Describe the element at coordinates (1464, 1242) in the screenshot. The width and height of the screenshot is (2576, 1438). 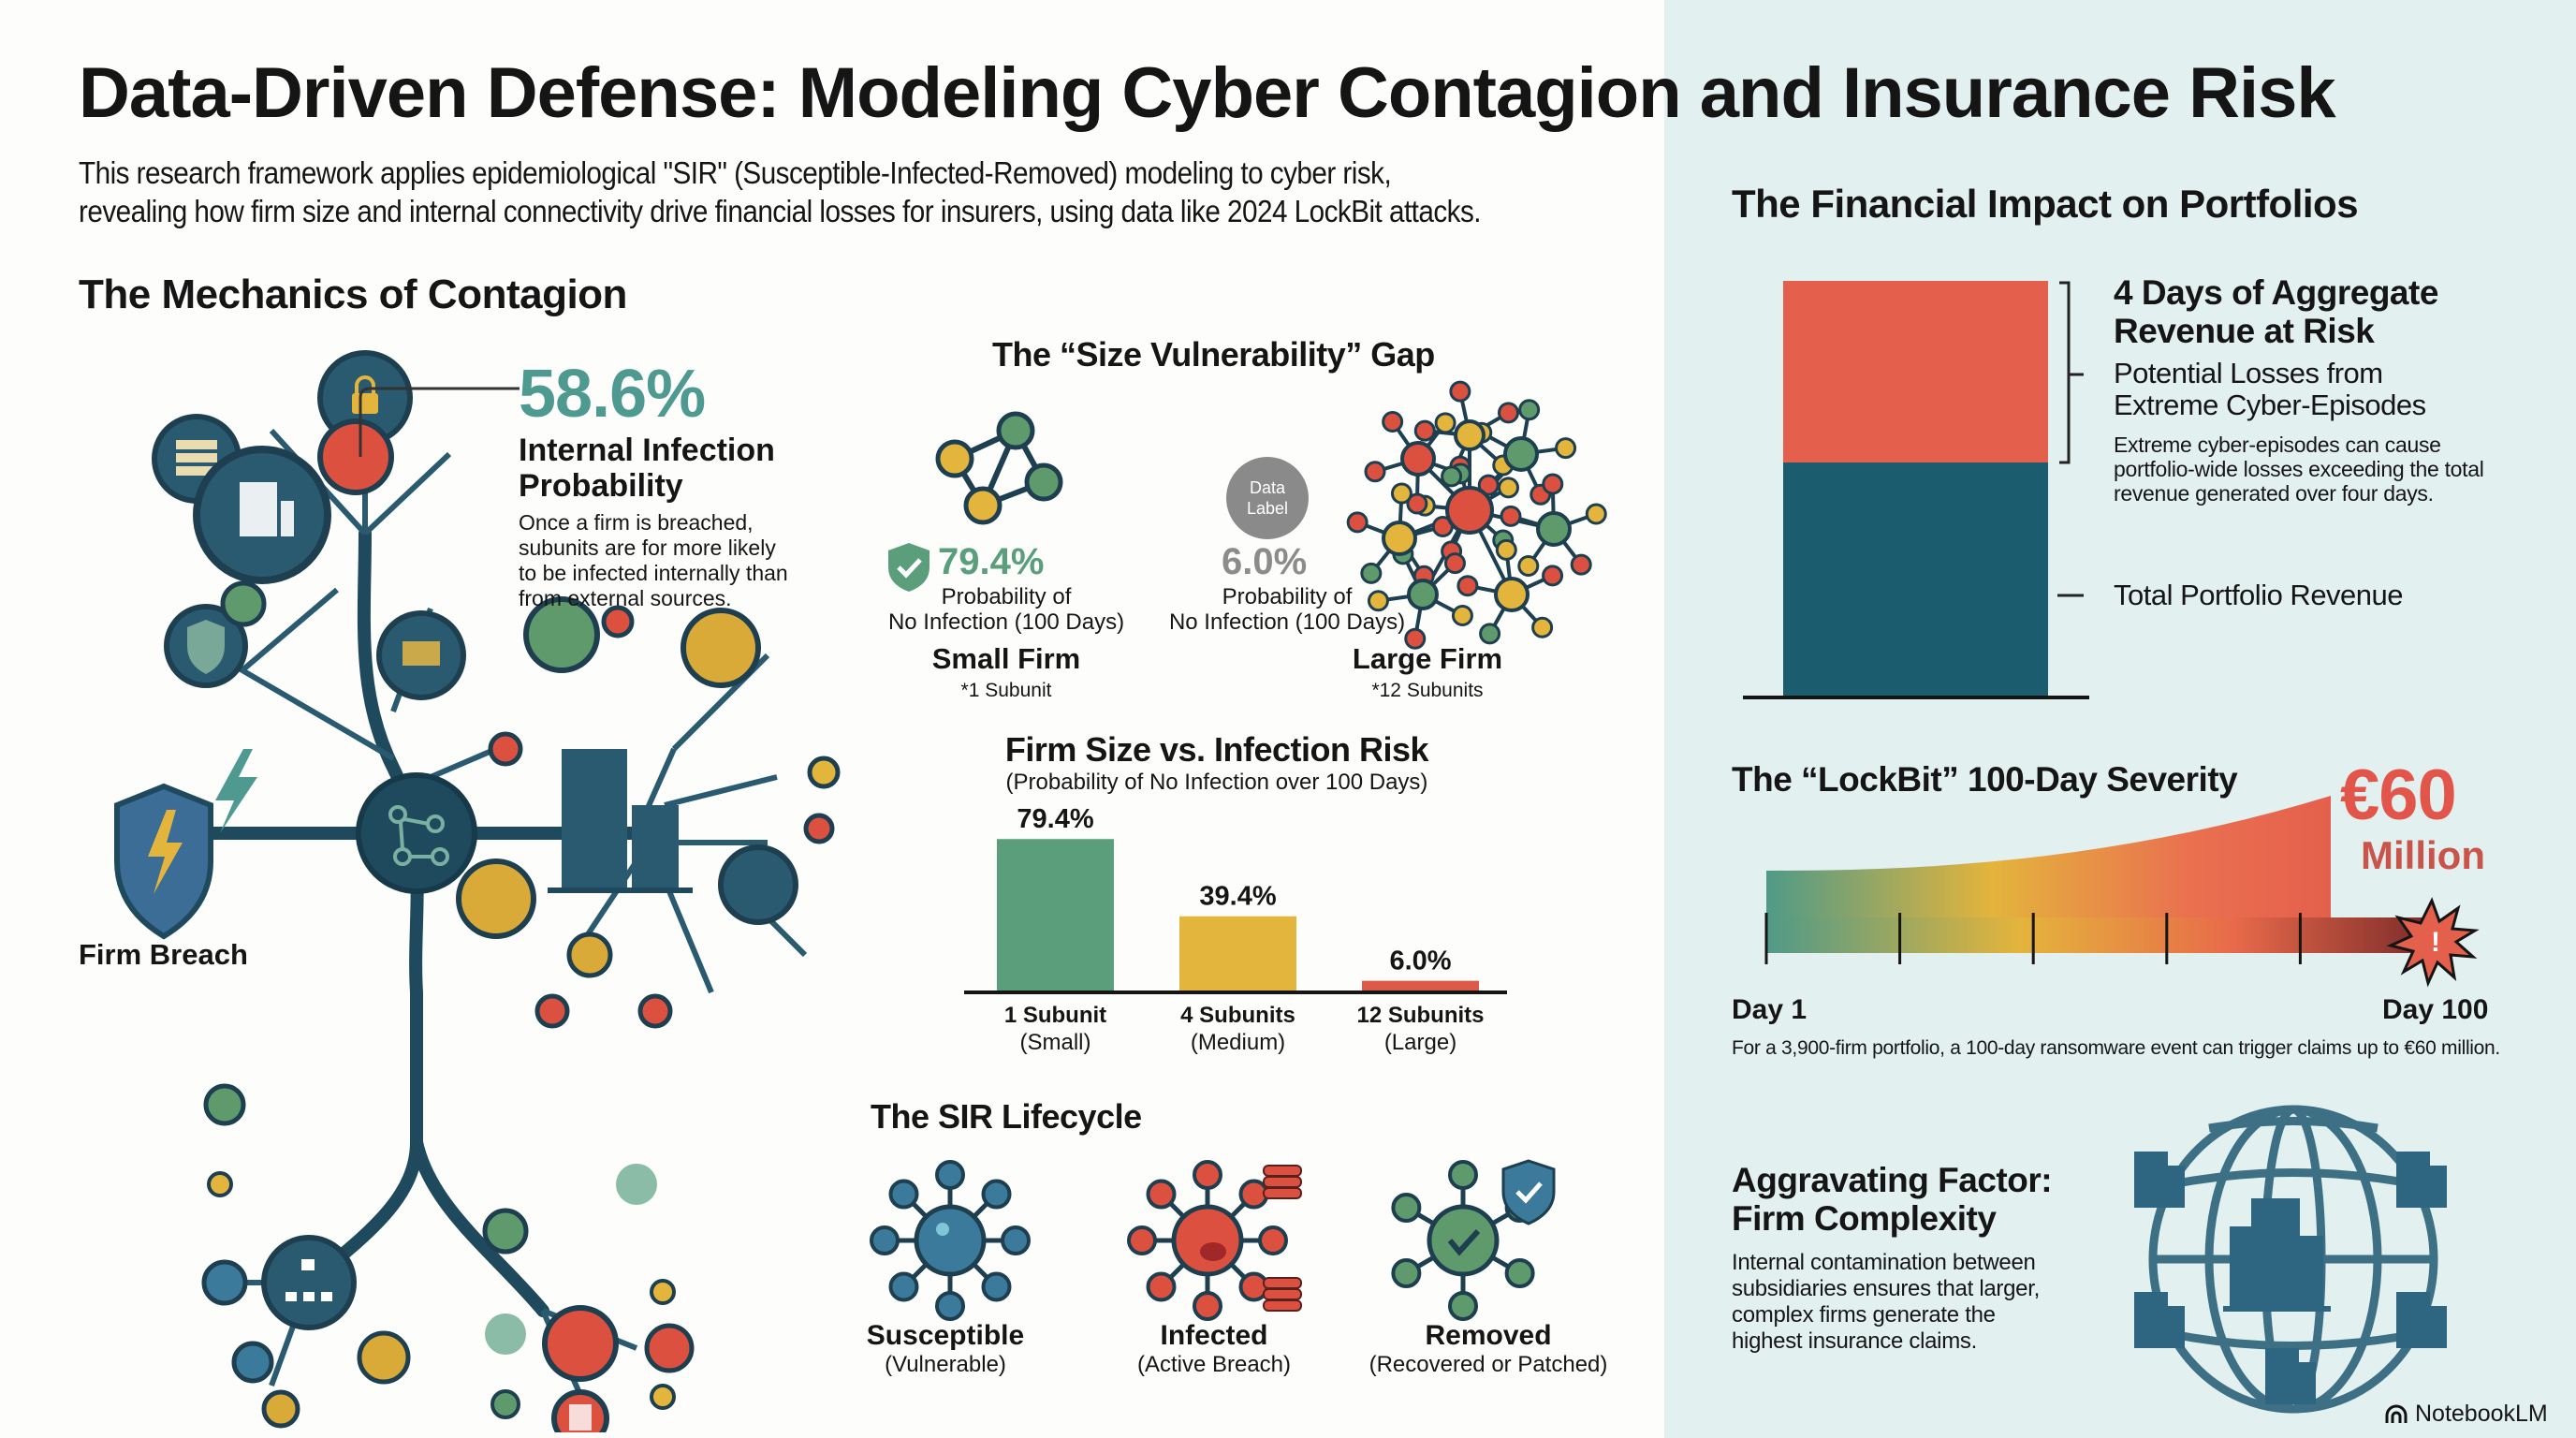
I see `check-icon` at that location.